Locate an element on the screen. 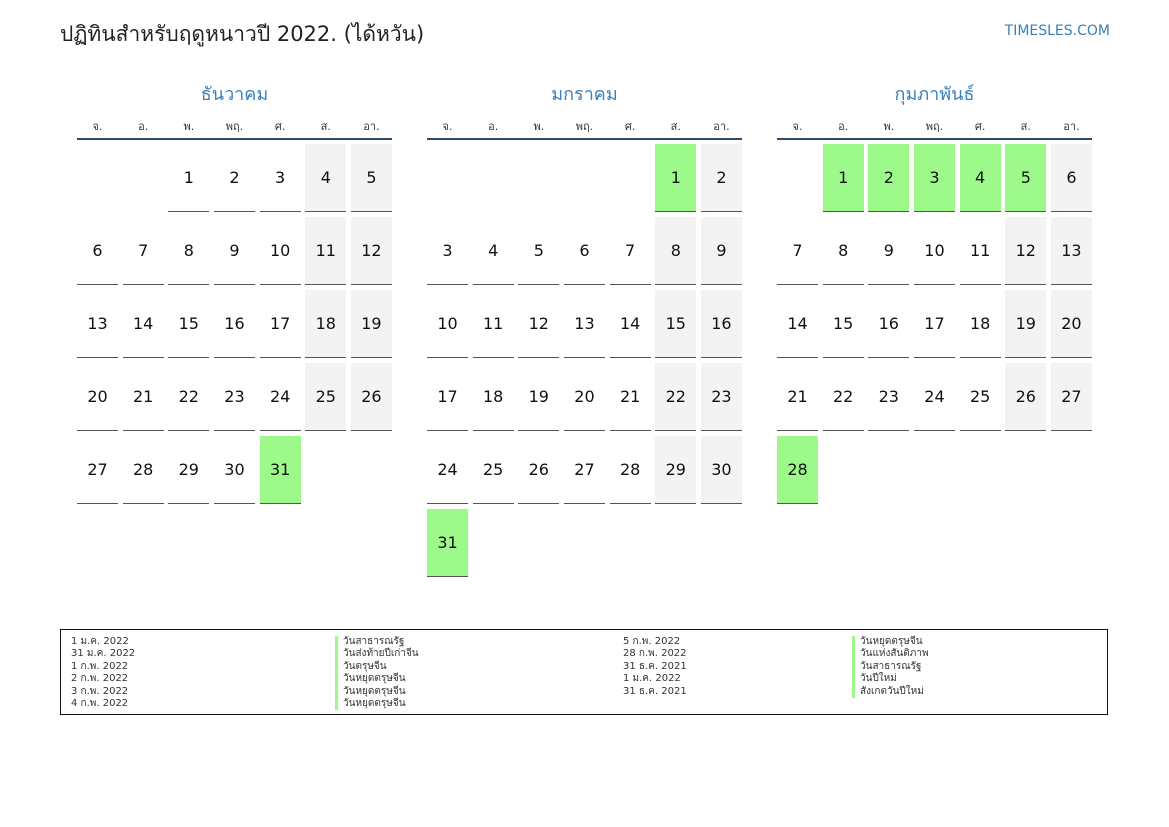  holiday-day-cell: 31 is located at coordinates (280, 470).